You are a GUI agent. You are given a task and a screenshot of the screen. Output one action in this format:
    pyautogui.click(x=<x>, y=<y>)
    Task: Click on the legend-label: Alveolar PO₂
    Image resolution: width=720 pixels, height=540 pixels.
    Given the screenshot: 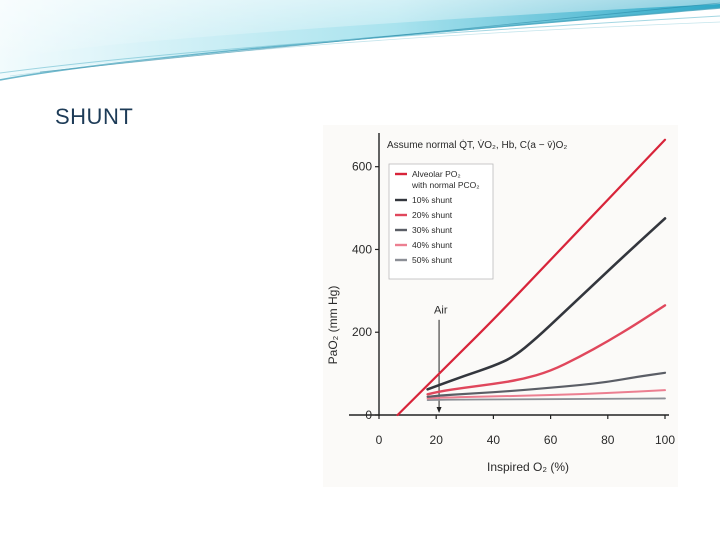 What is the action you would take?
    pyautogui.click(x=436, y=174)
    